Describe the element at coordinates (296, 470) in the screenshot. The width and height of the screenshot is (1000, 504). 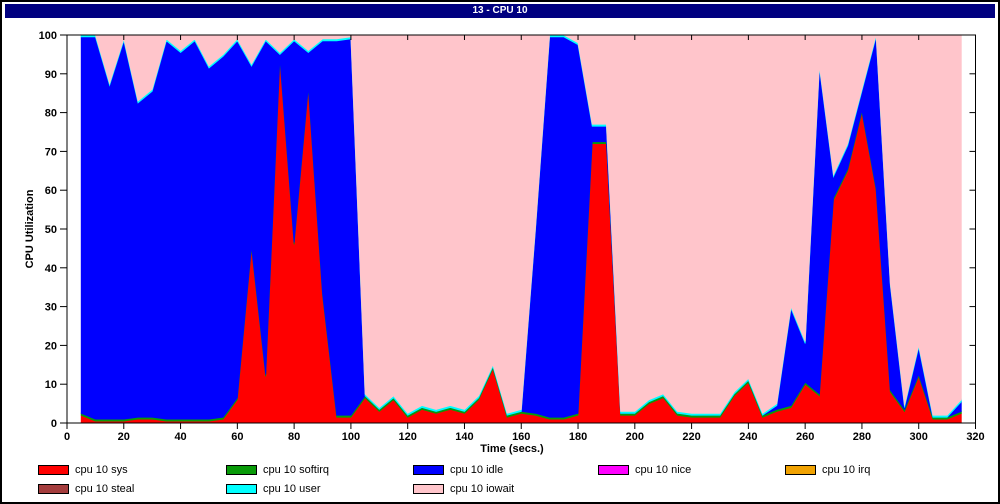
I see `legend-label: cpu 10 softirq` at that location.